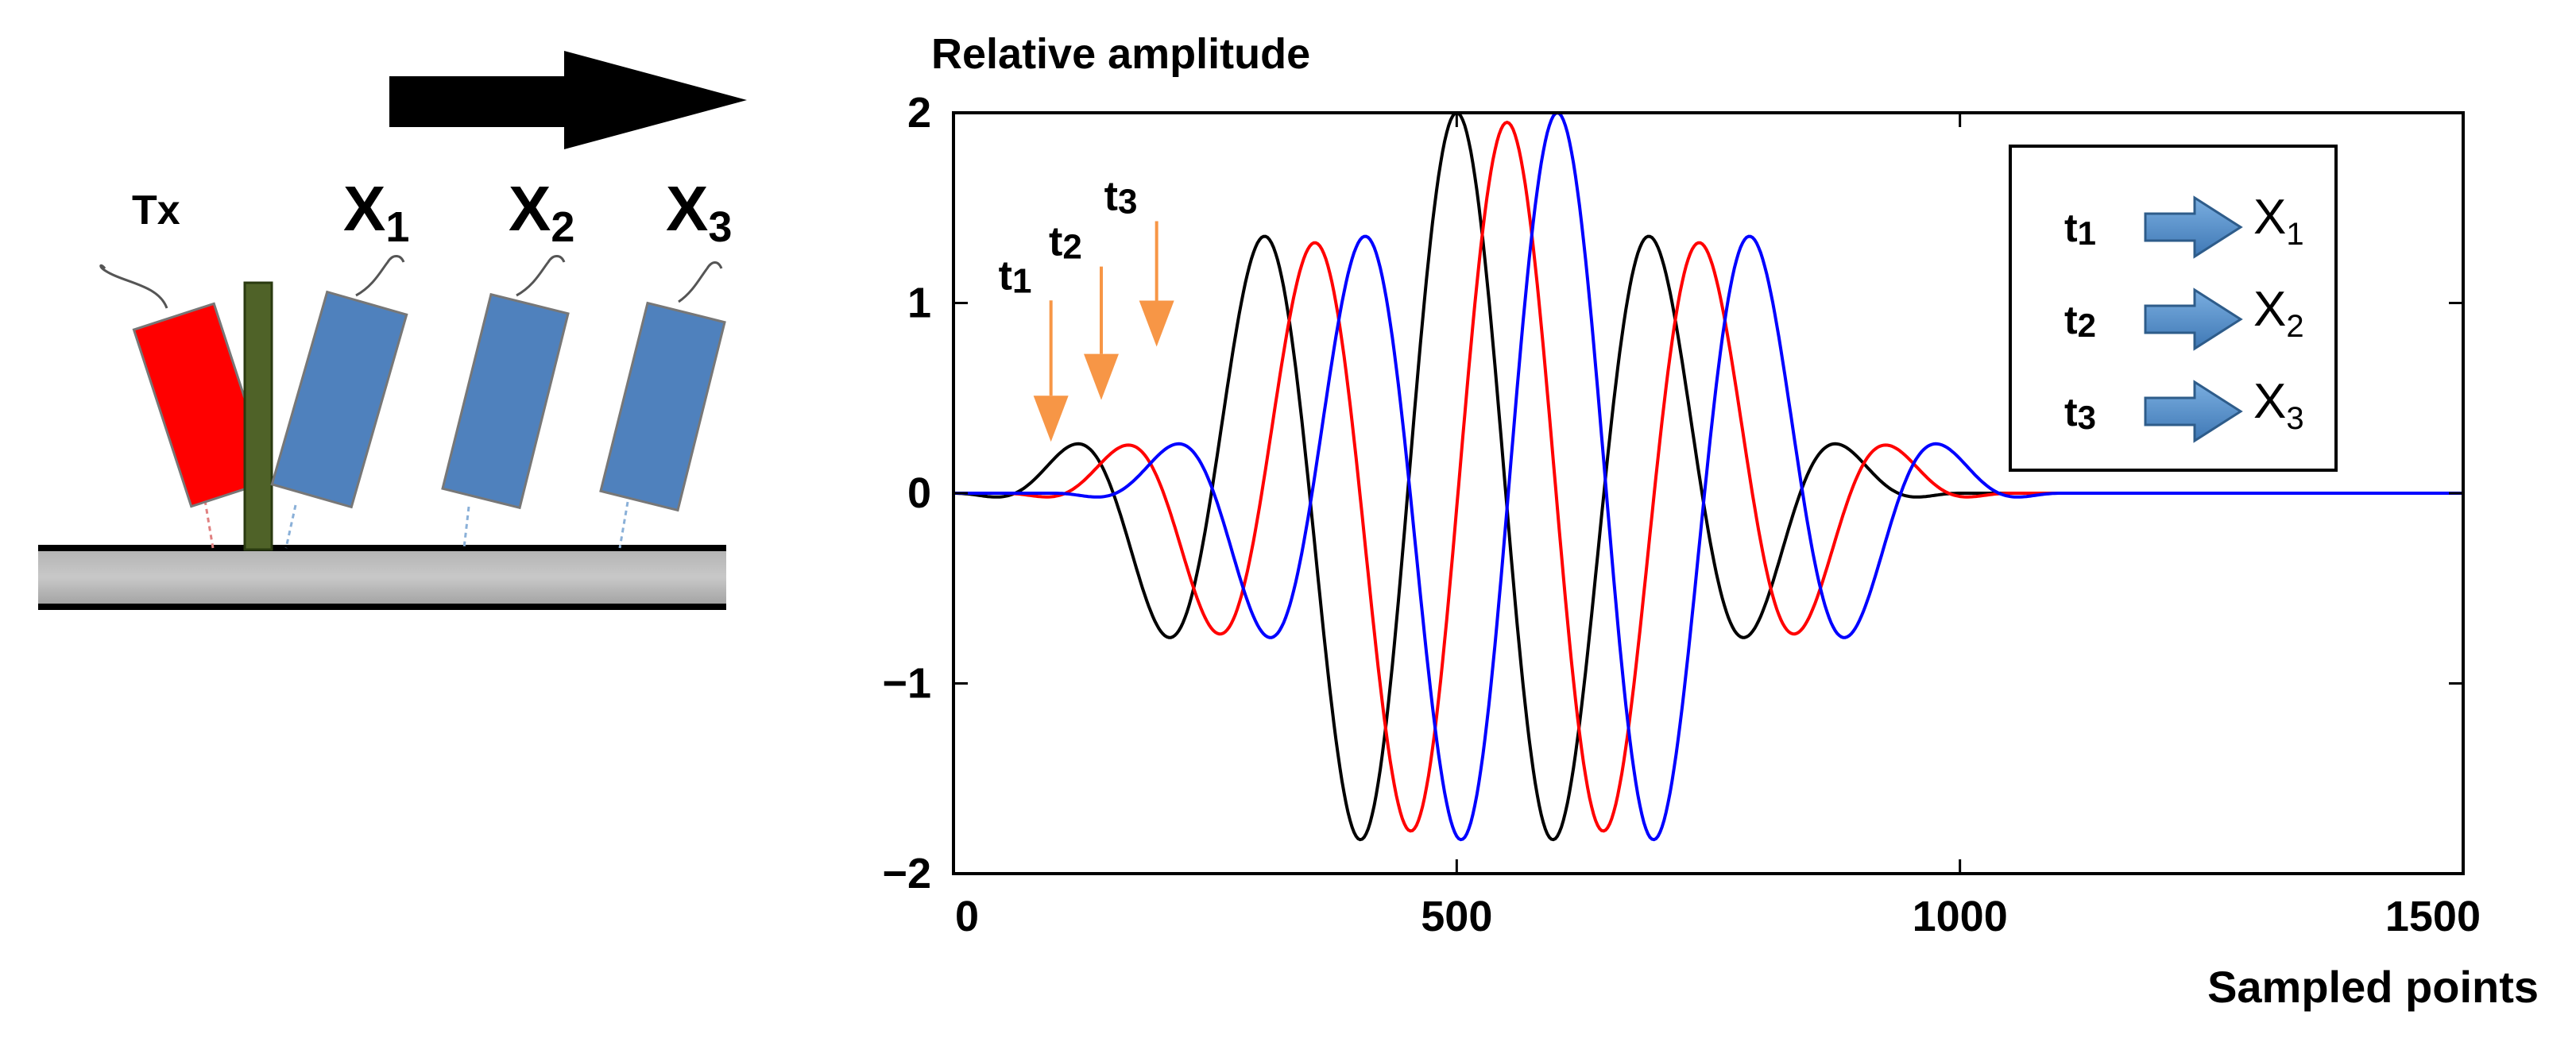 This screenshot has width=2576, height=1042. Describe the element at coordinates (1086, 308) in the screenshot. I see `annotation-layer: t1 t2 t3` at that location.